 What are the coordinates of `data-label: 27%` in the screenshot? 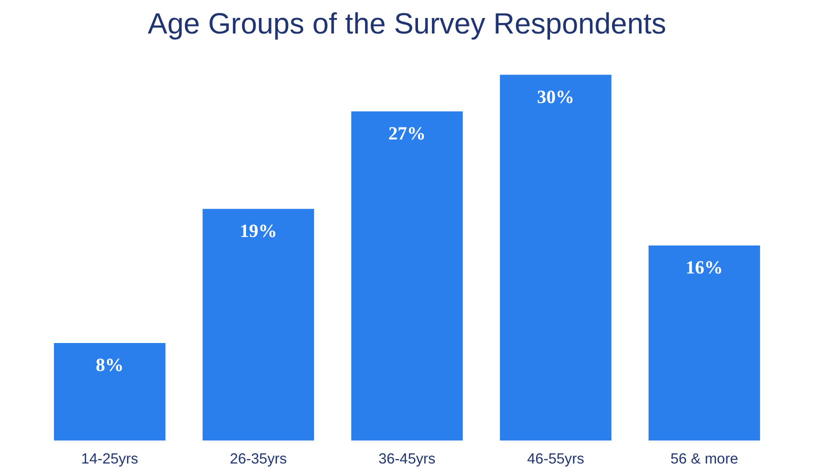 It's located at (407, 133).